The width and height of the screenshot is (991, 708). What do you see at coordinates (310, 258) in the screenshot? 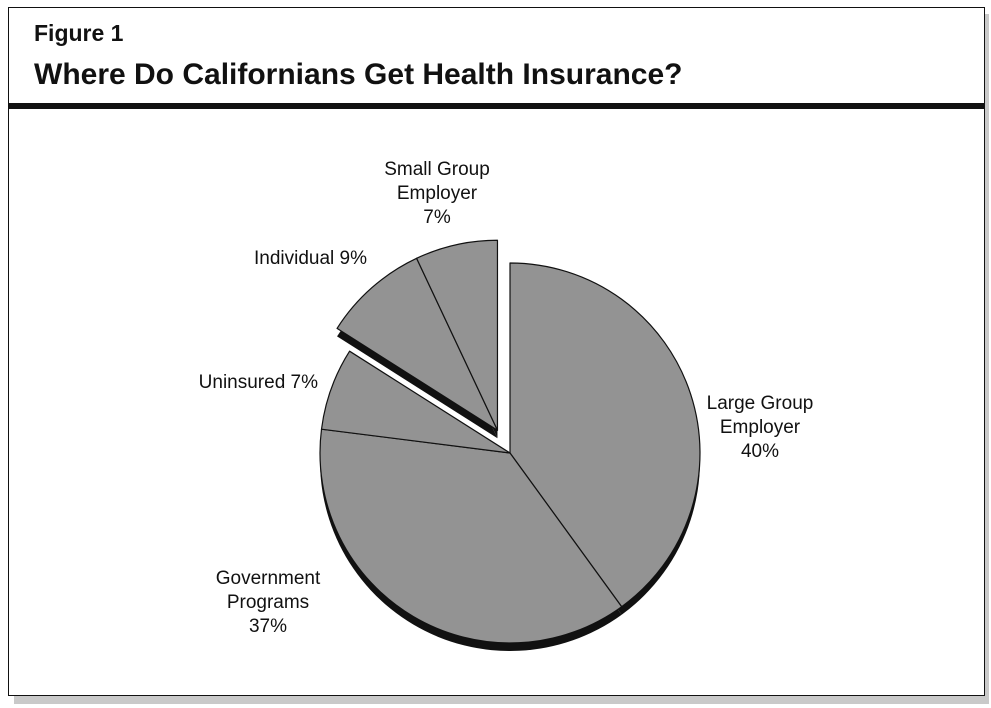
I see `label-individual: Individual 9%` at bounding box center [310, 258].